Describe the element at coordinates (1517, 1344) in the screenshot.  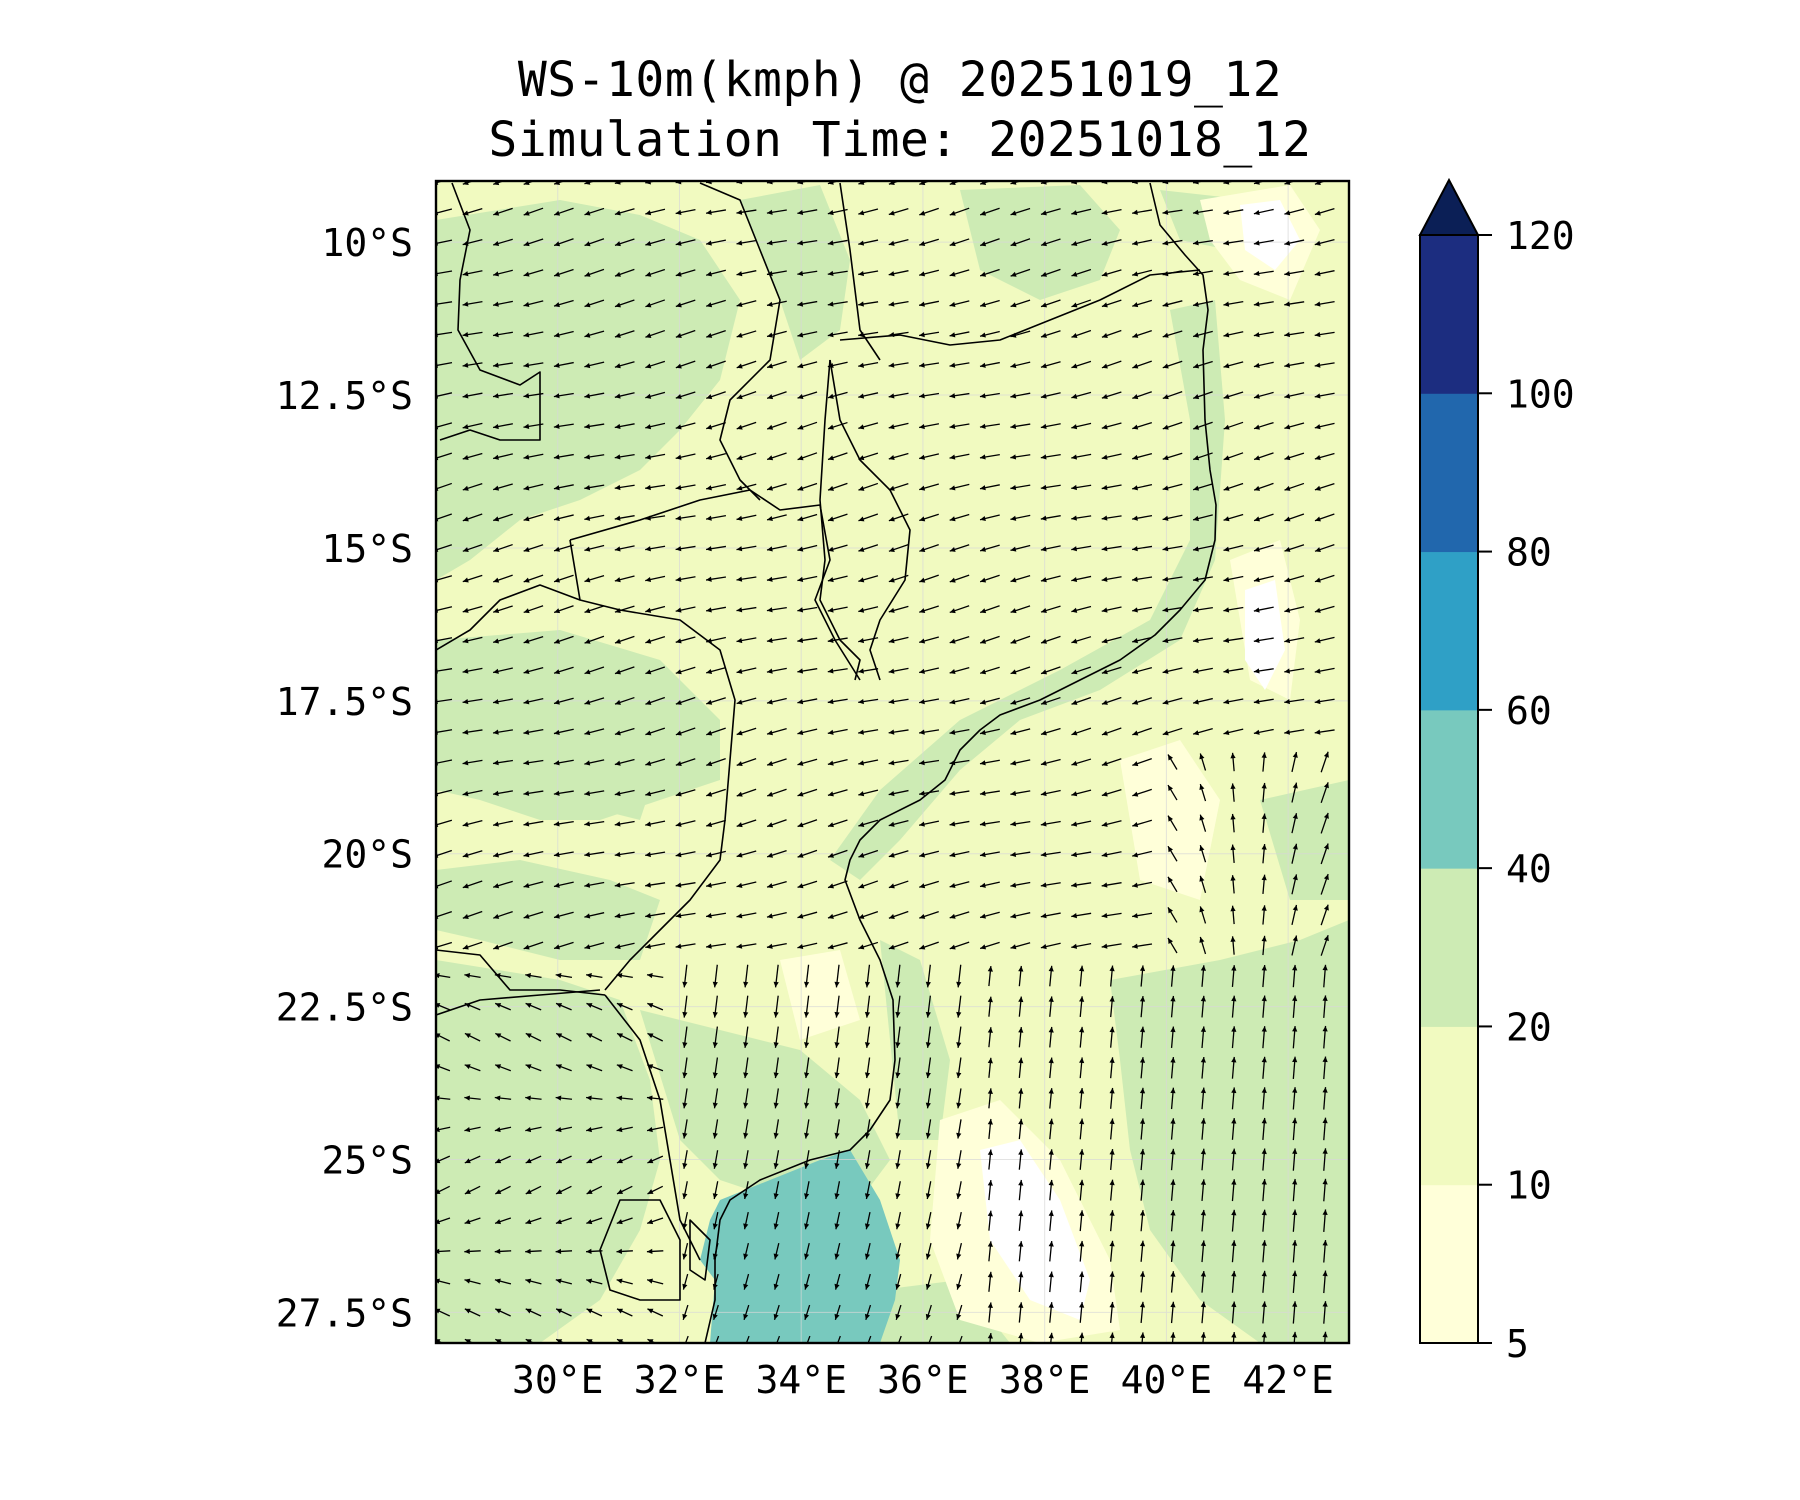
I see `colorbar-tick-label: 5` at that location.